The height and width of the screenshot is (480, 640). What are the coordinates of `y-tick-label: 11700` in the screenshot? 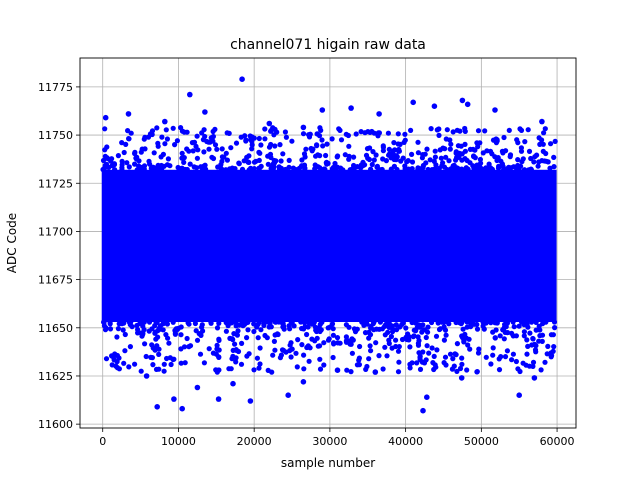 It's located at (55, 231).